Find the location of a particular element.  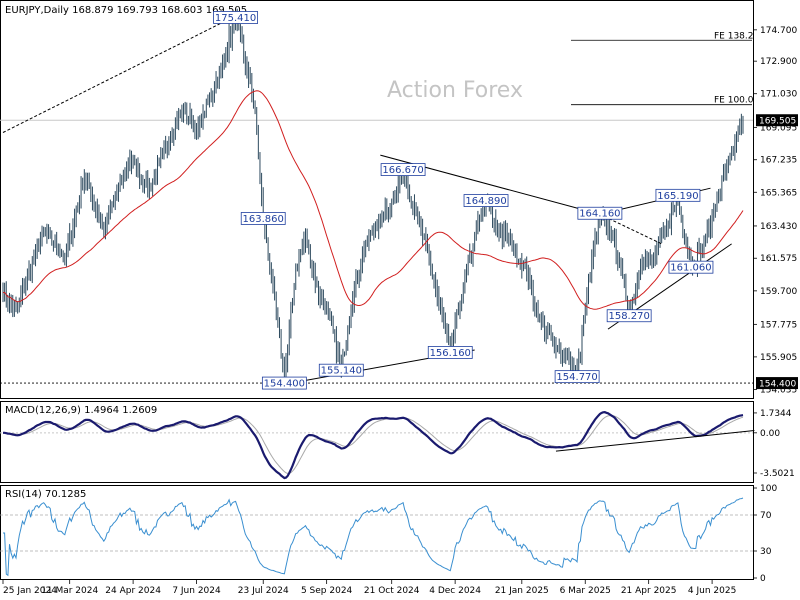

price-badge-label: 169.505 is located at coordinates (777, 122).